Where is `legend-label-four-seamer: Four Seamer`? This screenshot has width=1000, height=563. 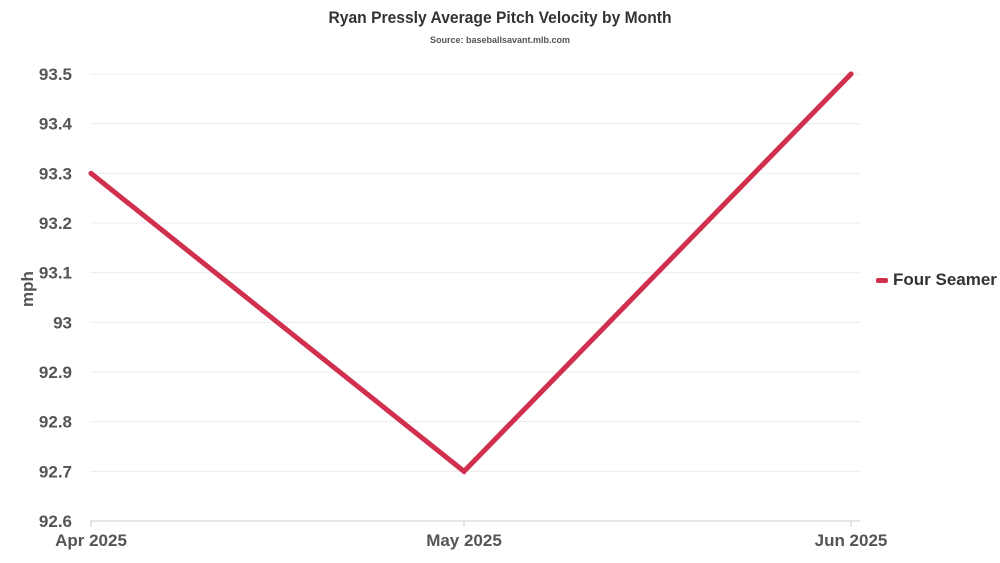
legend-label-four-seamer: Four Seamer is located at coordinates (945, 279).